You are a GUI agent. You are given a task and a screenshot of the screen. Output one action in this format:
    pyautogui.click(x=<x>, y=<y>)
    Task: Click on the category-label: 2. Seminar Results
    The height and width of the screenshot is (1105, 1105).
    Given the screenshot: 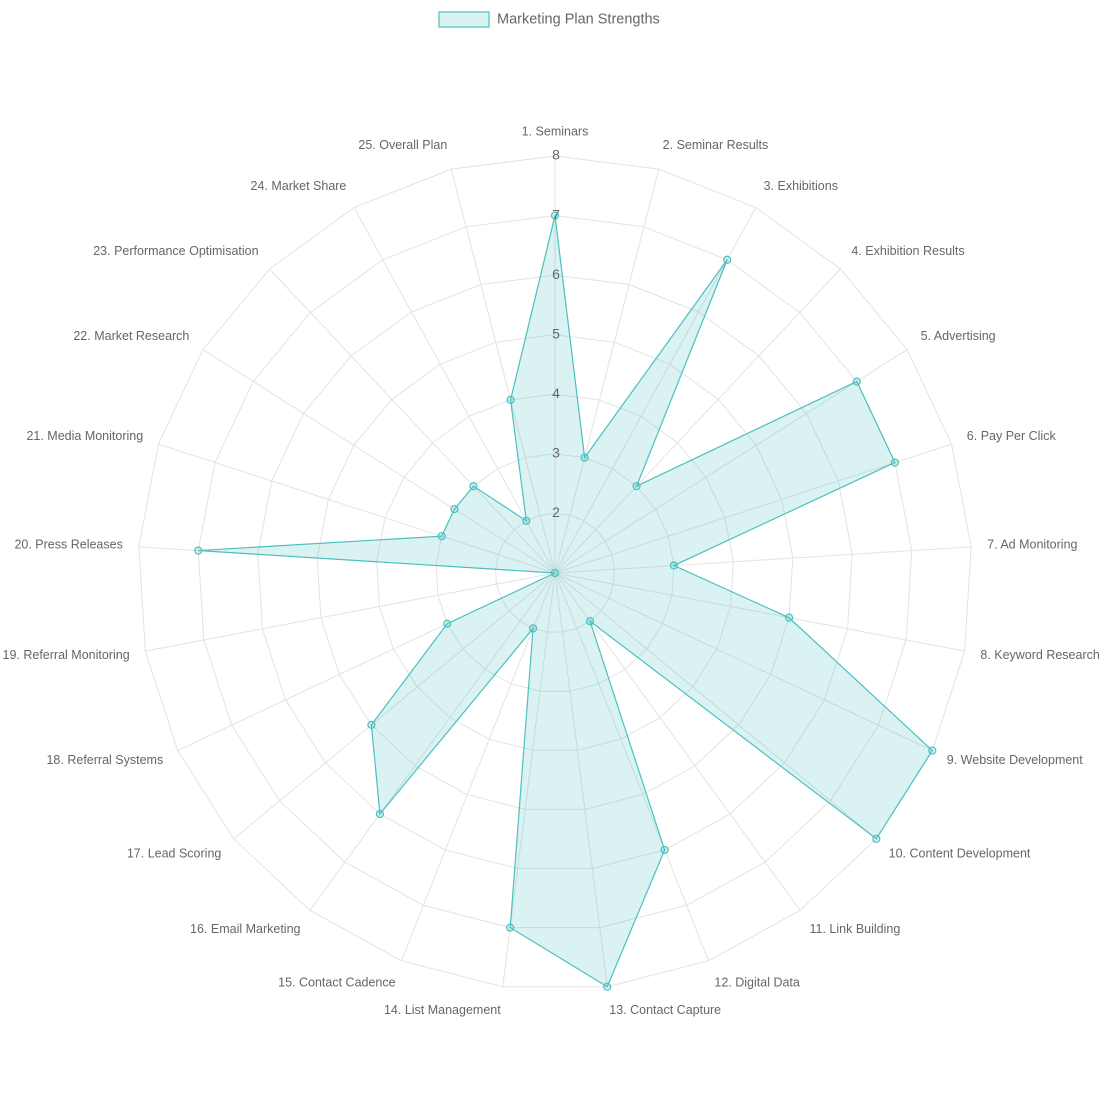 What is the action you would take?
    pyautogui.click(x=716, y=145)
    